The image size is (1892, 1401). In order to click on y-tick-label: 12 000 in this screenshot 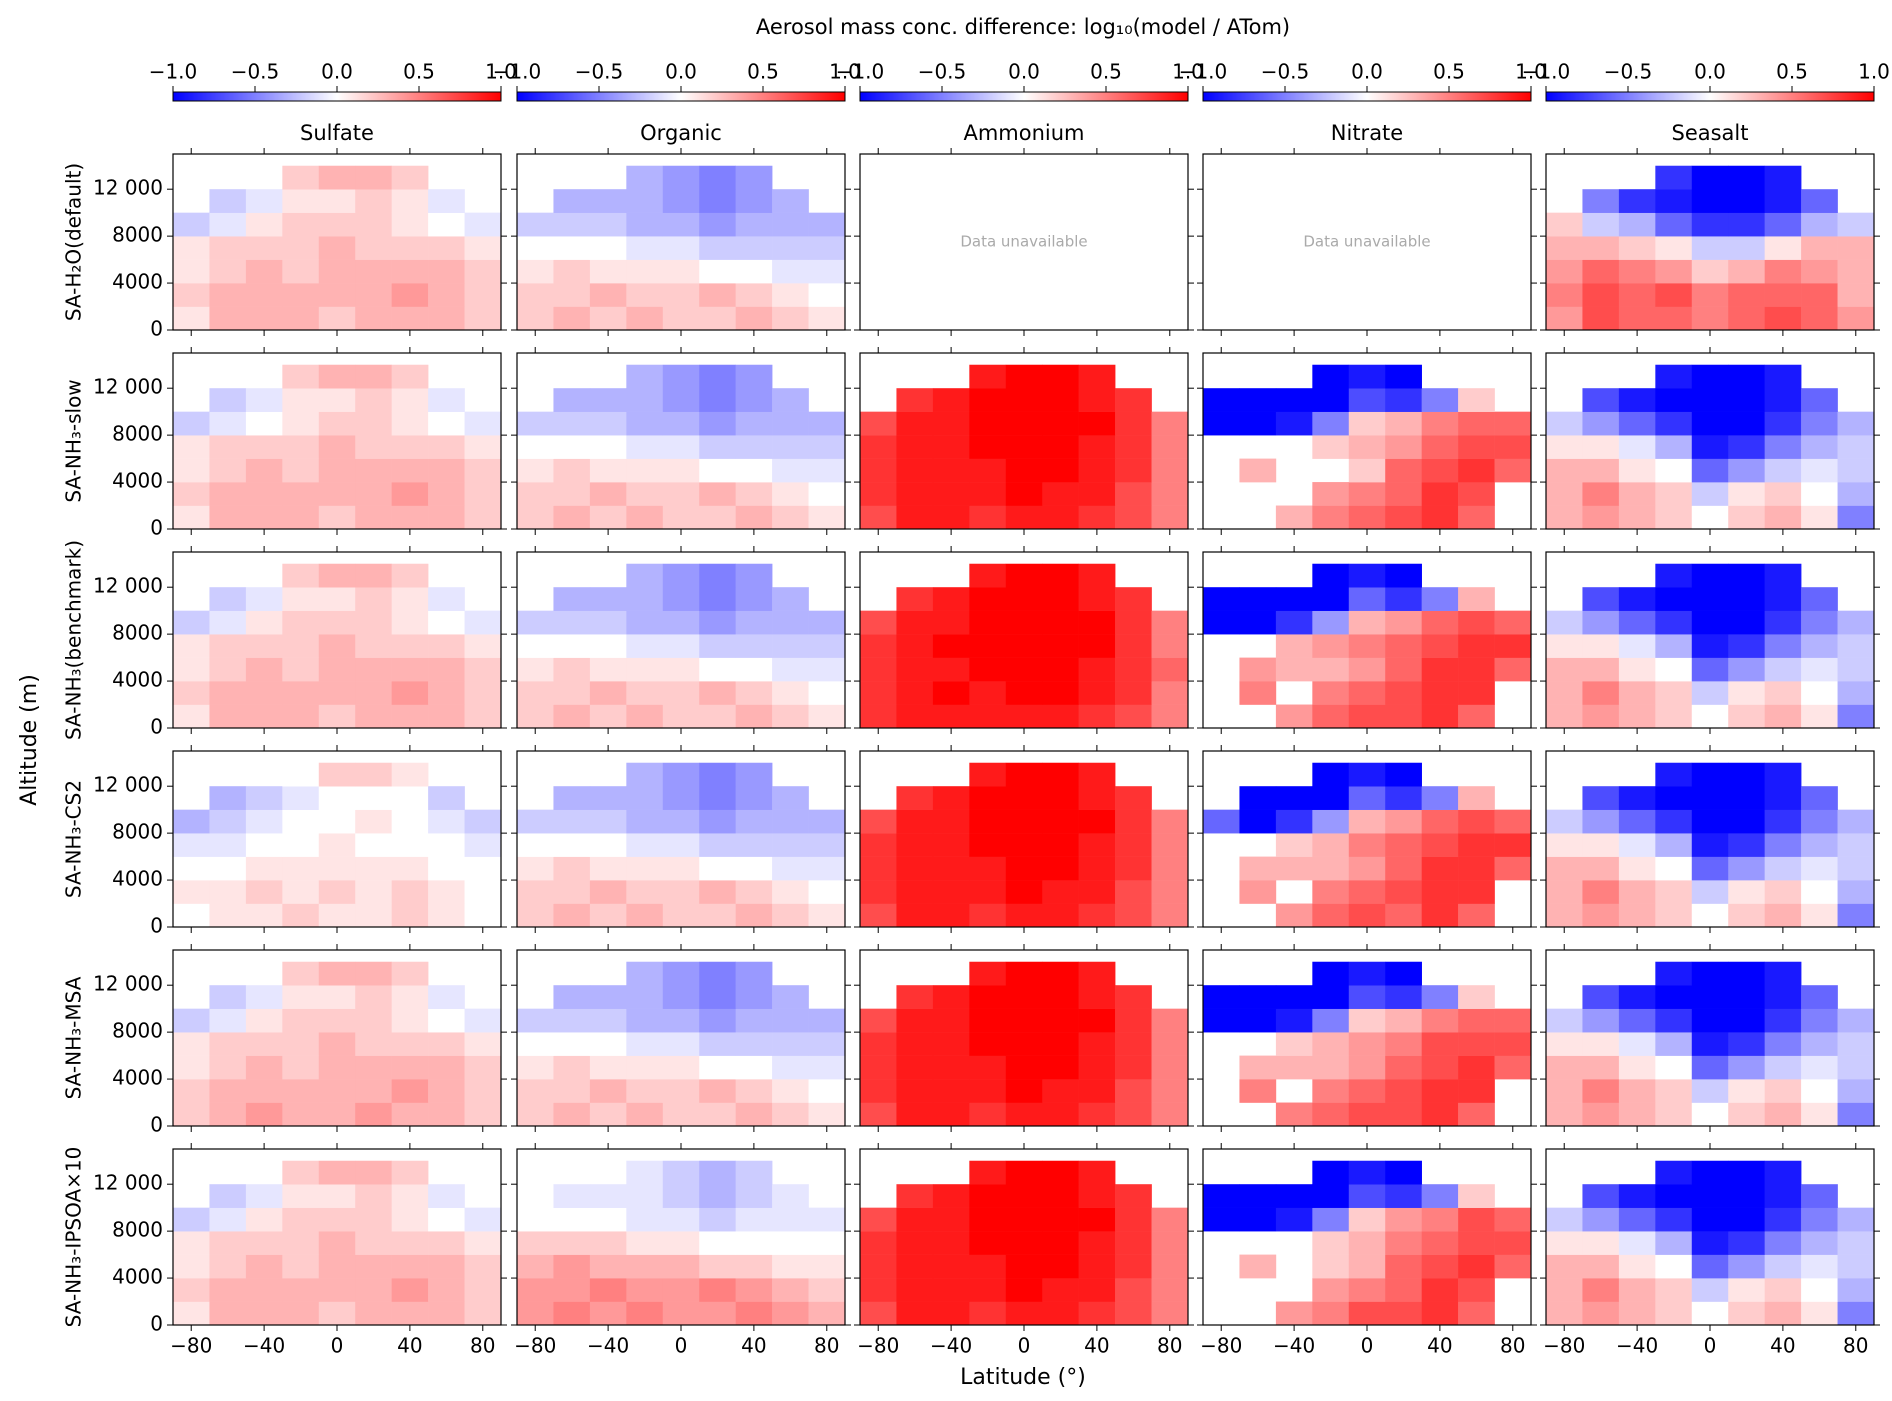, I will do `click(128, 387)`.